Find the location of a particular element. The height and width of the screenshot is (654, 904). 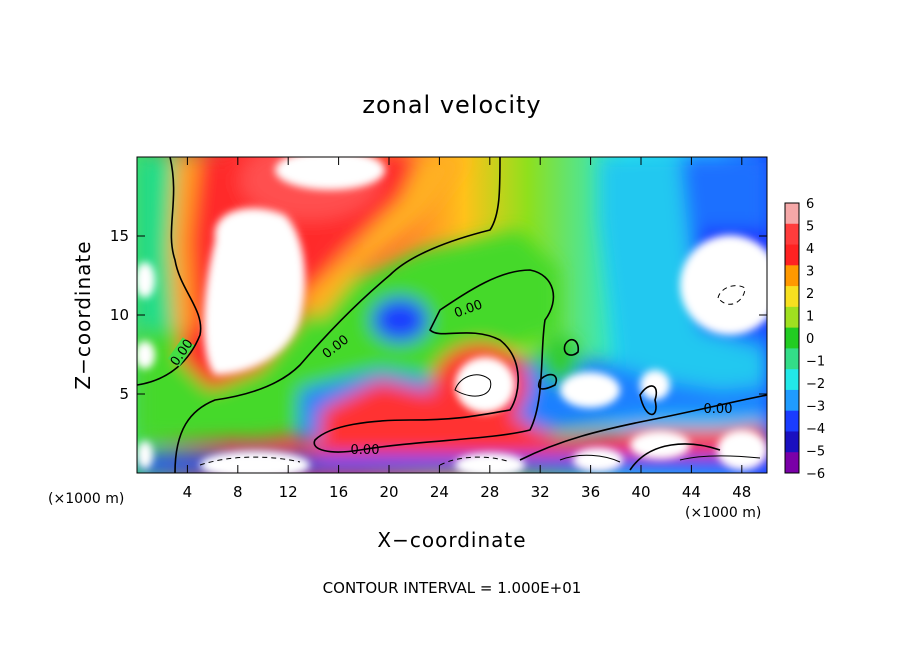

colorbar-label: 5 is located at coordinates (810, 227).